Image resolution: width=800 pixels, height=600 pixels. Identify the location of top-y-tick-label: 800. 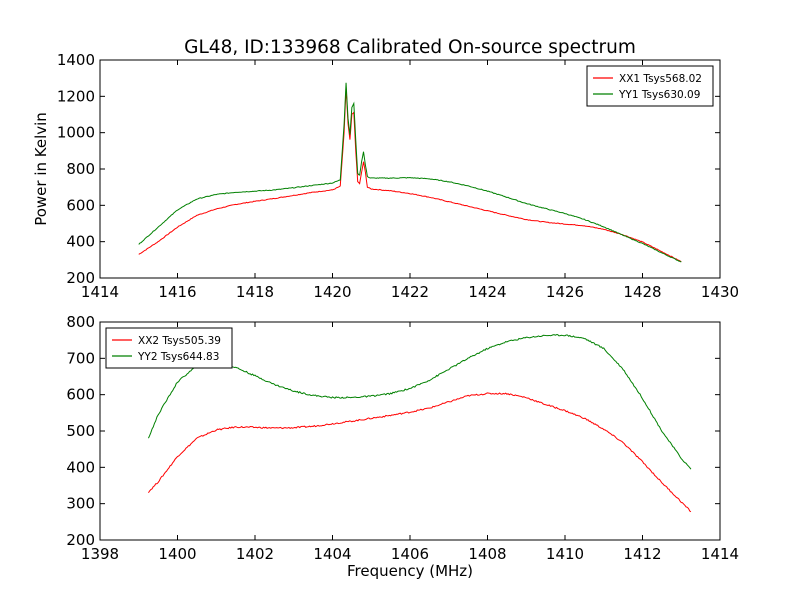
(80, 169).